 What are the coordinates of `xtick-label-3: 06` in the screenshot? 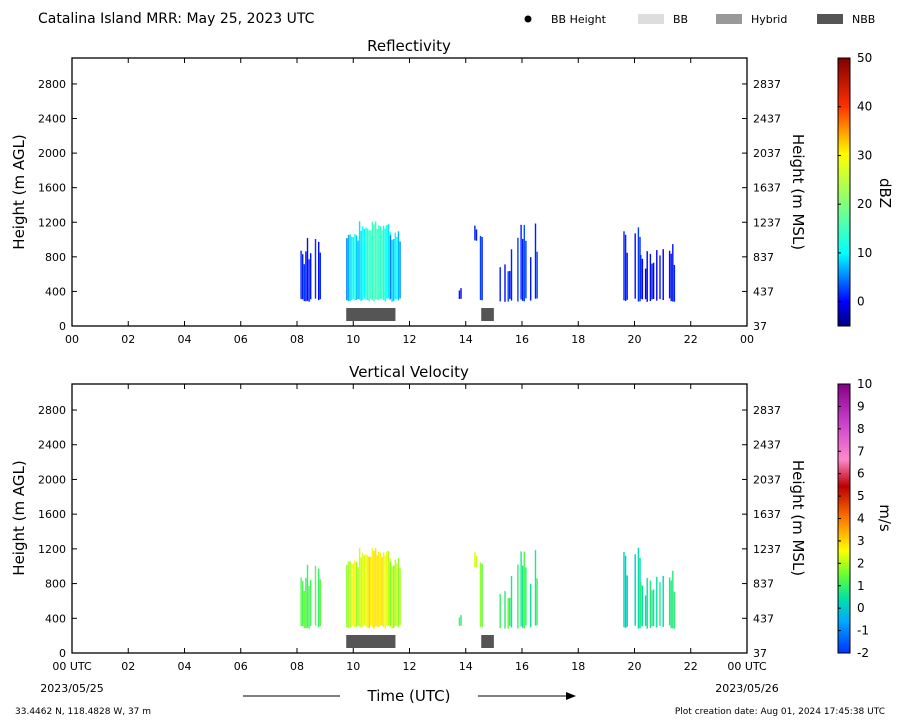 It's located at (241, 339).